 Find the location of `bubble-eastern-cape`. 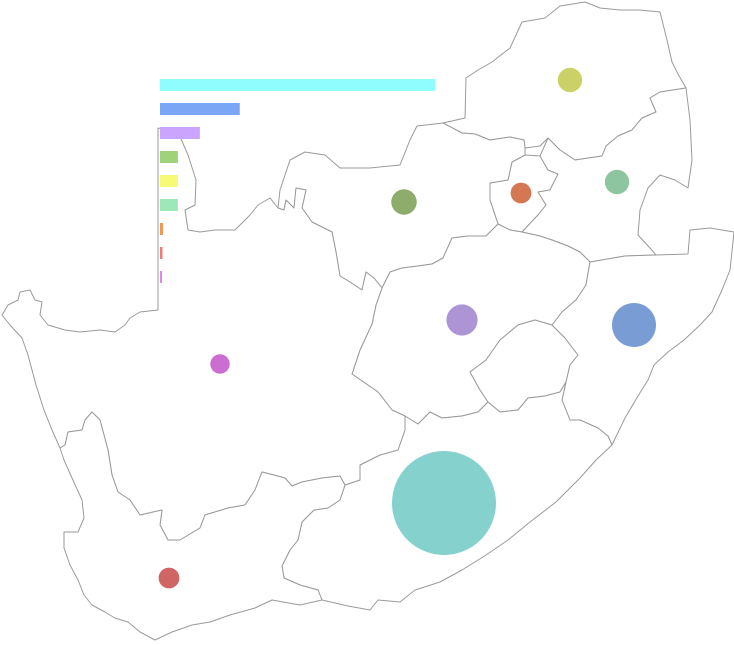

bubble-eastern-cape is located at coordinates (444, 503).